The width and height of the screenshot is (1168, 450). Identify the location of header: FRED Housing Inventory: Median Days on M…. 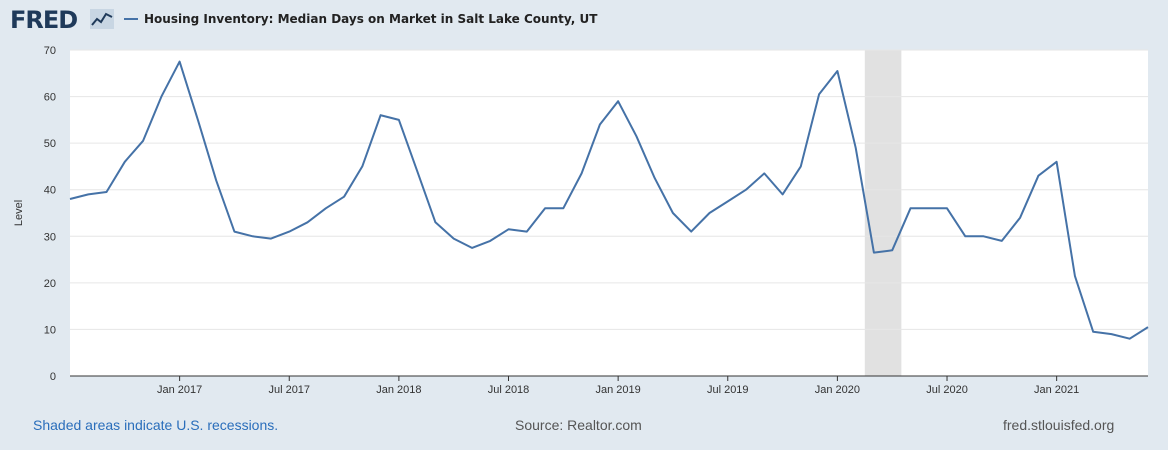
(584, 21).